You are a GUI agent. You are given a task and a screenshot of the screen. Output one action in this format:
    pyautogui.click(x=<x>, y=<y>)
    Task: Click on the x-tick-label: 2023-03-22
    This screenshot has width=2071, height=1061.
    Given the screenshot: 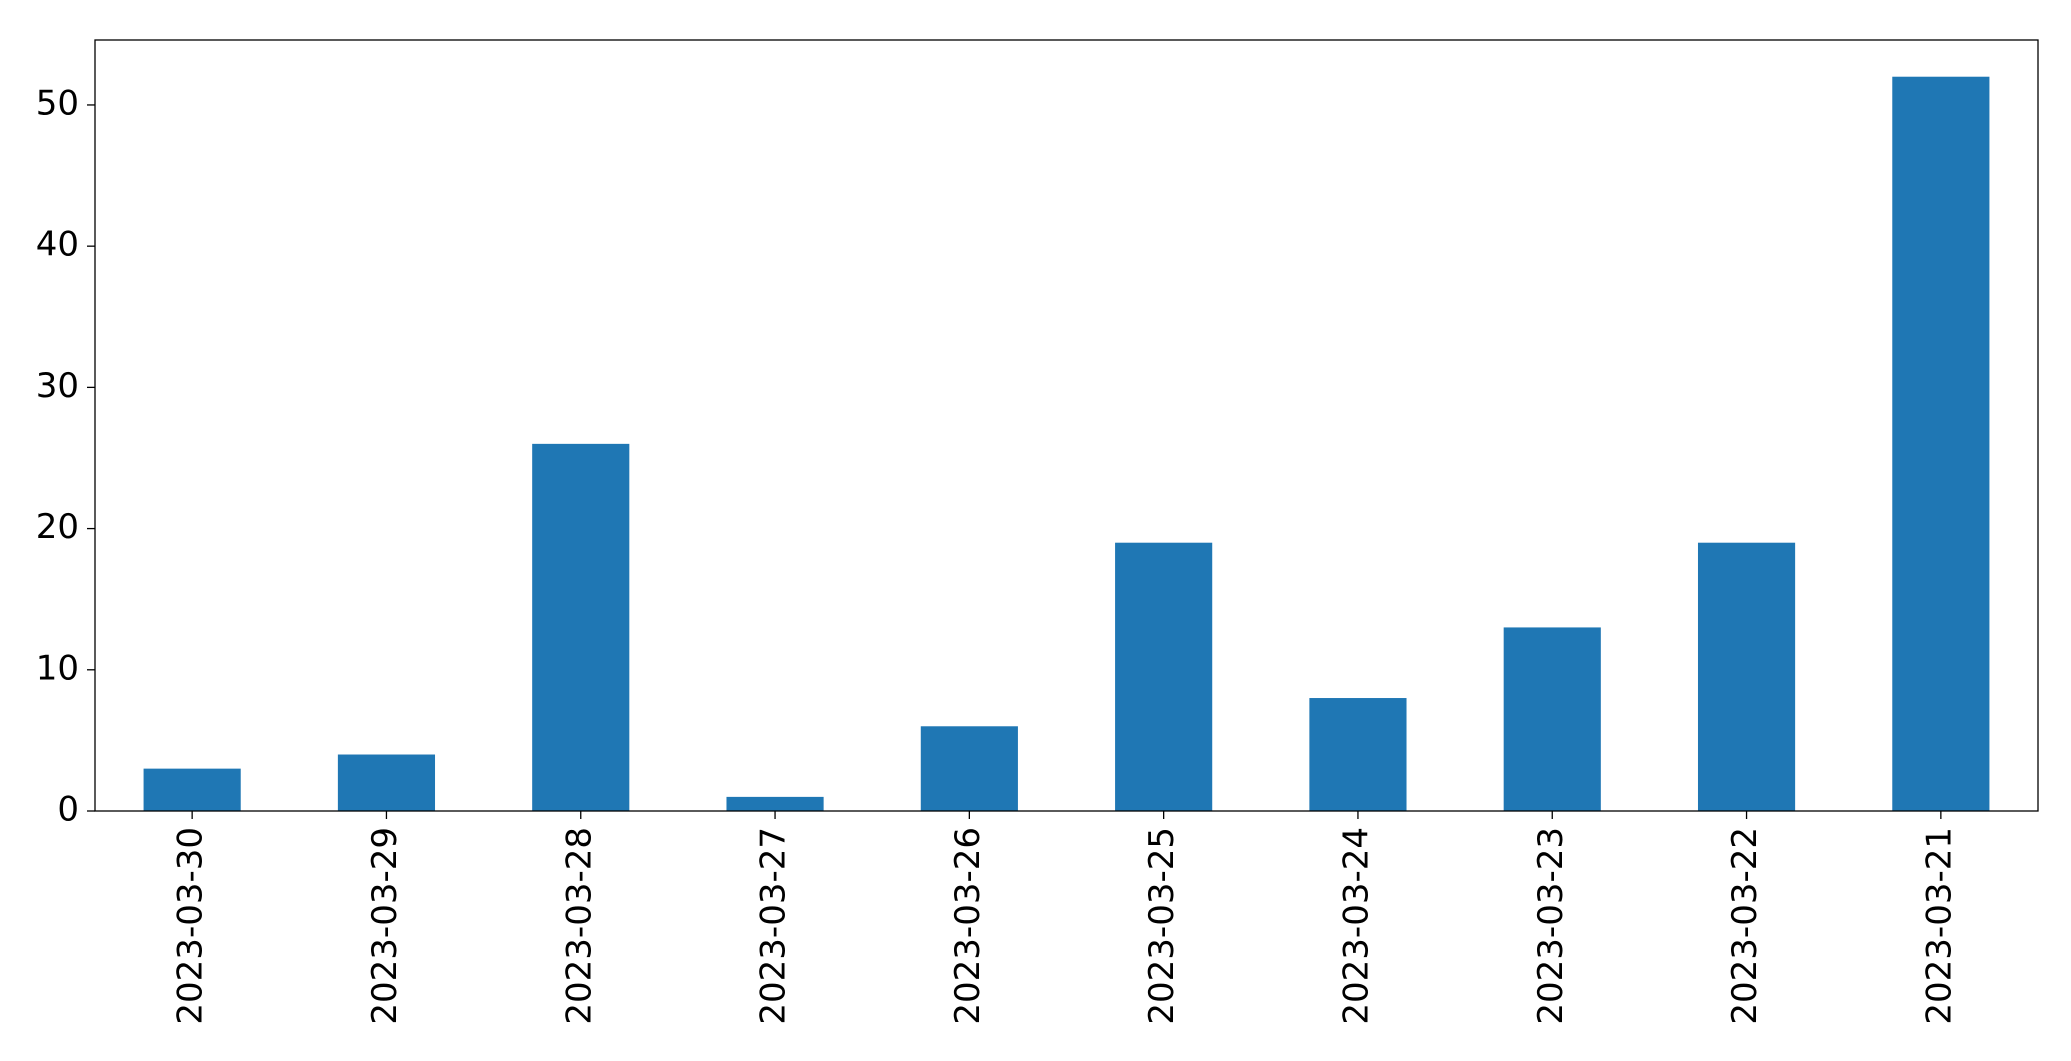 What is the action you would take?
    pyautogui.click(x=1745, y=926)
    